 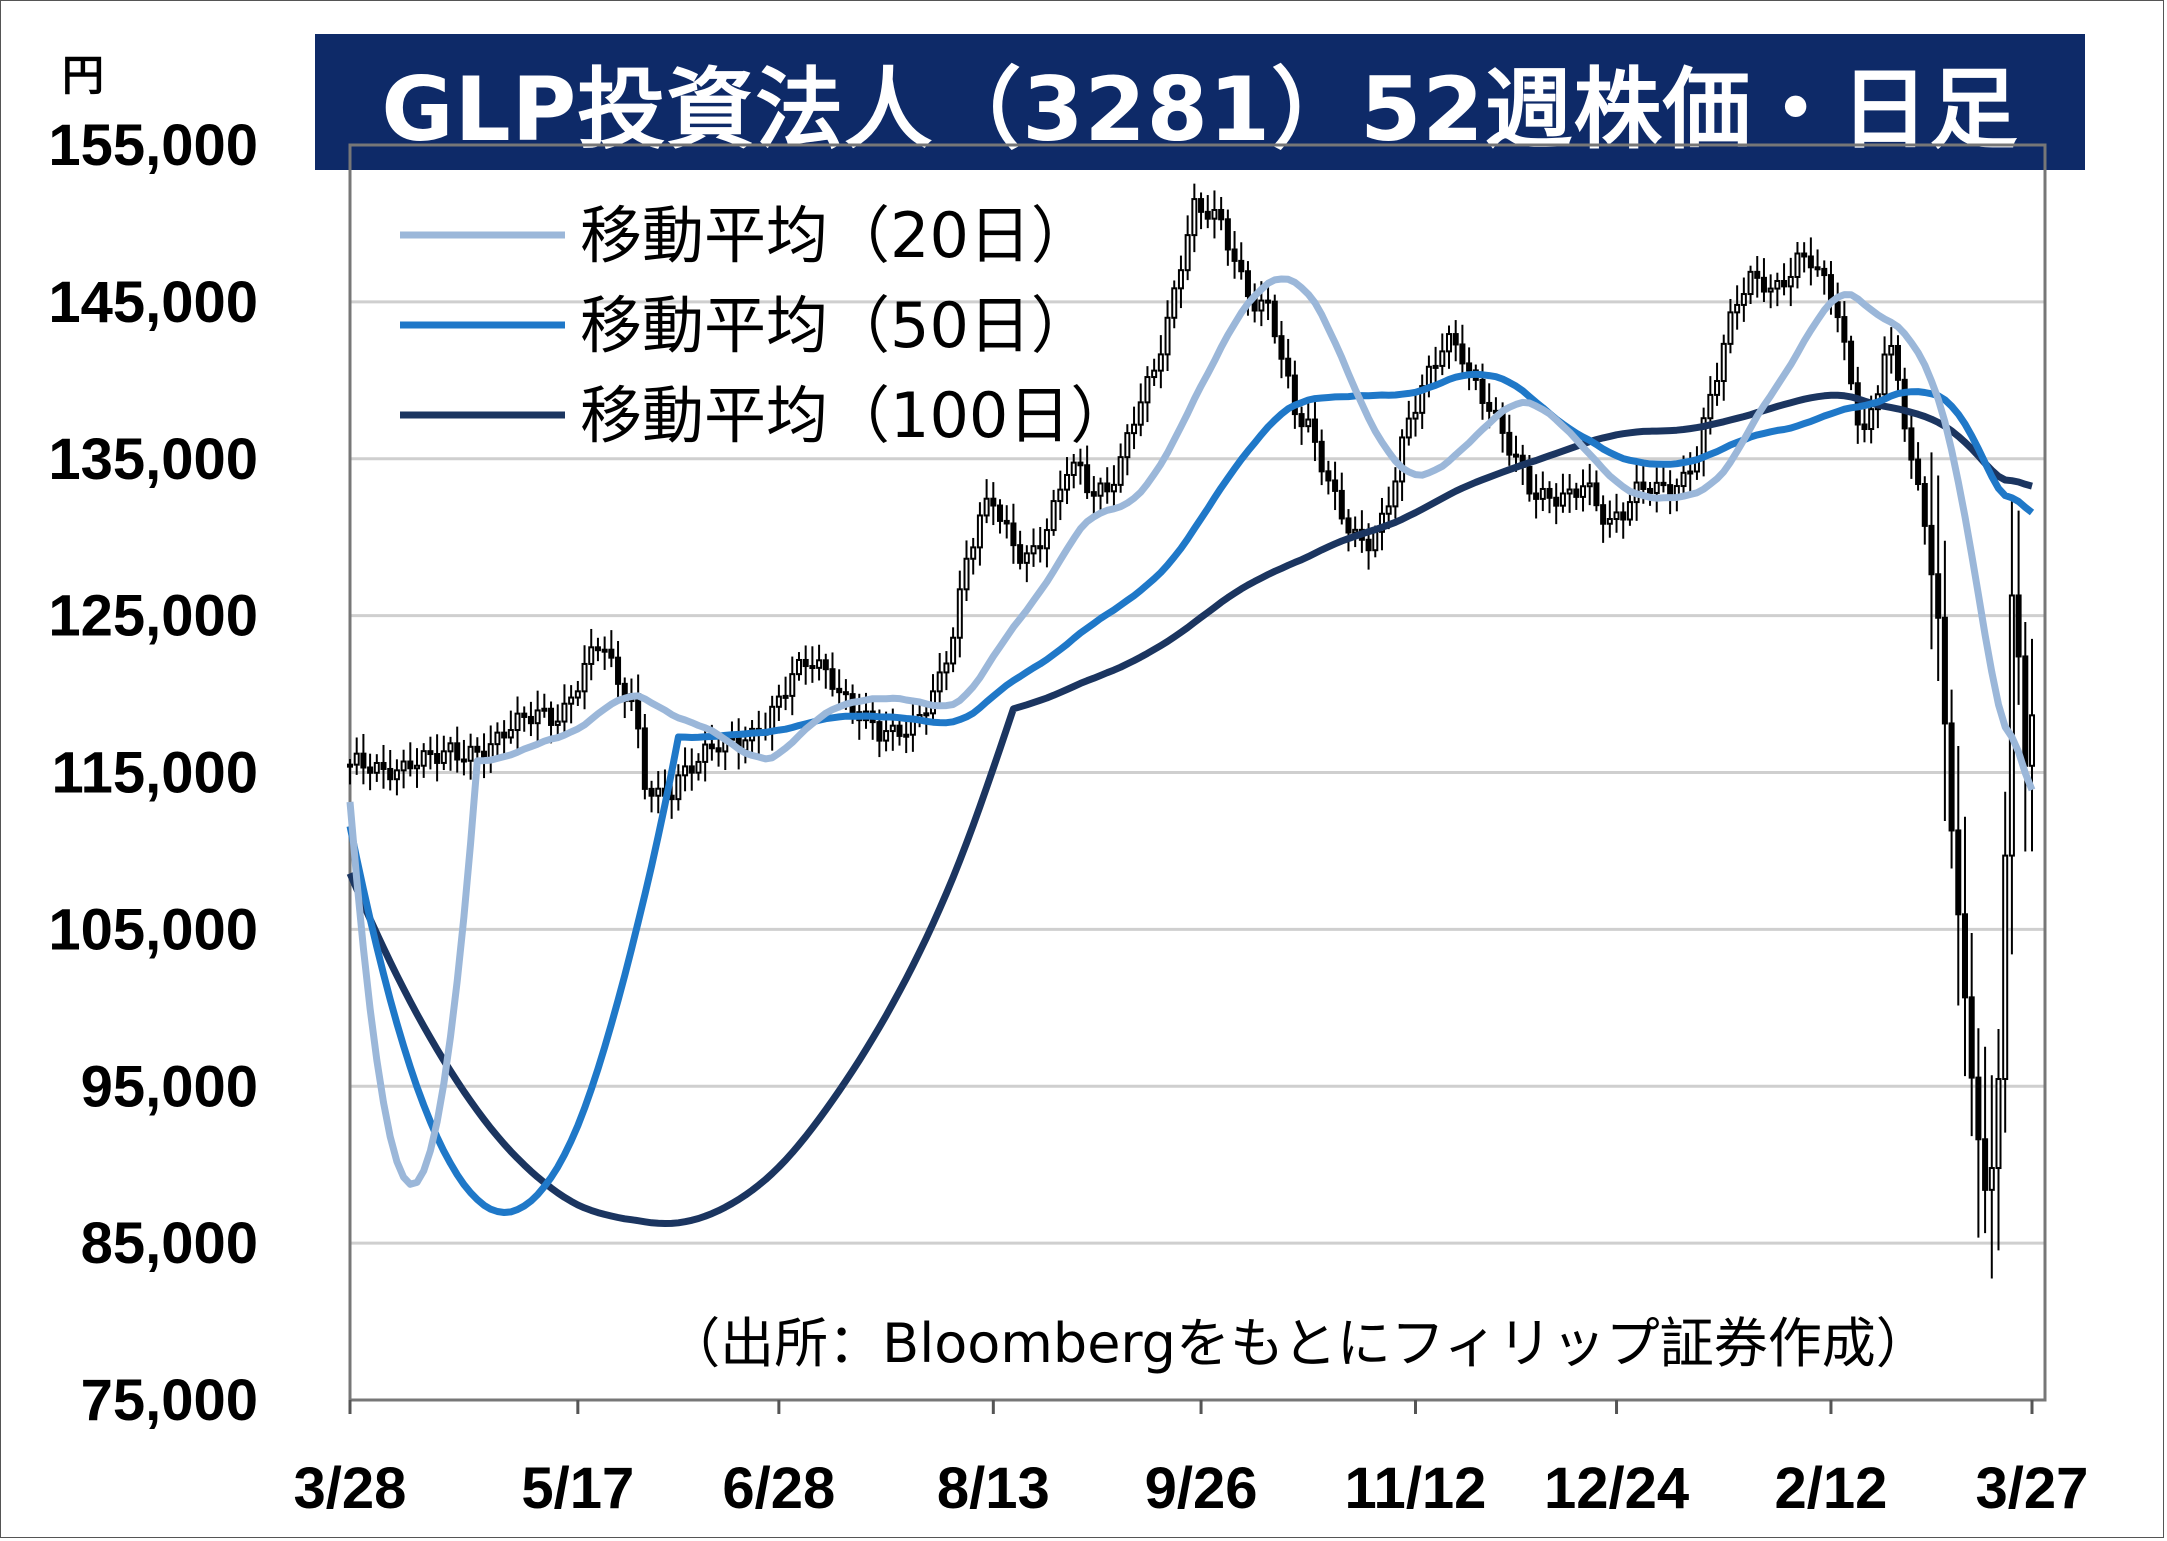 I want to click on x-tick-label: 12/24, so click(x=1616, y=1488).